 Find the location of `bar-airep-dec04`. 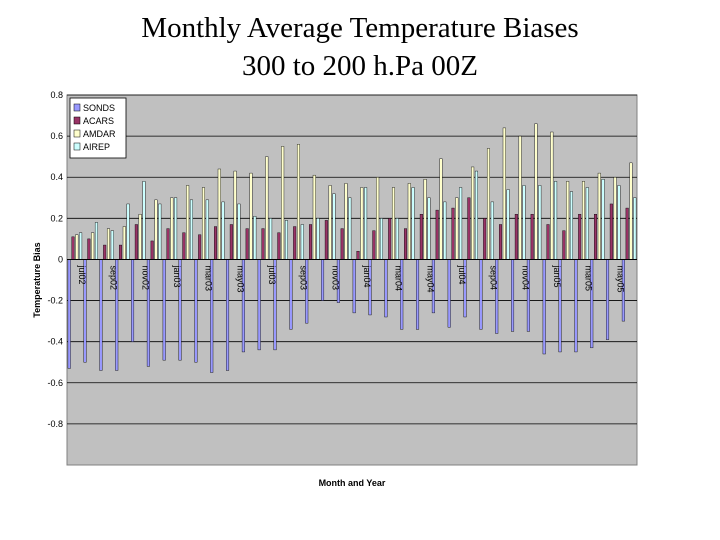

bar-airep-dec04 is located at coordinates (540, 222).